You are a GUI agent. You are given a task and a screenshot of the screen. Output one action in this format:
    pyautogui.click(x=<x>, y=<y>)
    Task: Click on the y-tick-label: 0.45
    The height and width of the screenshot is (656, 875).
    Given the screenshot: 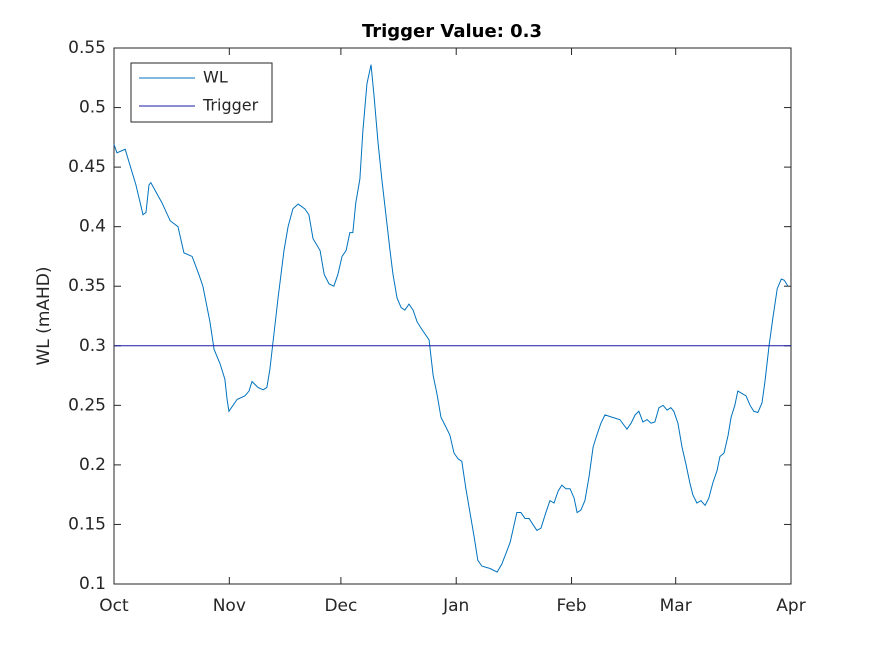 What is the action you would take?
    pyautogui.click(x=87, y=167)
    